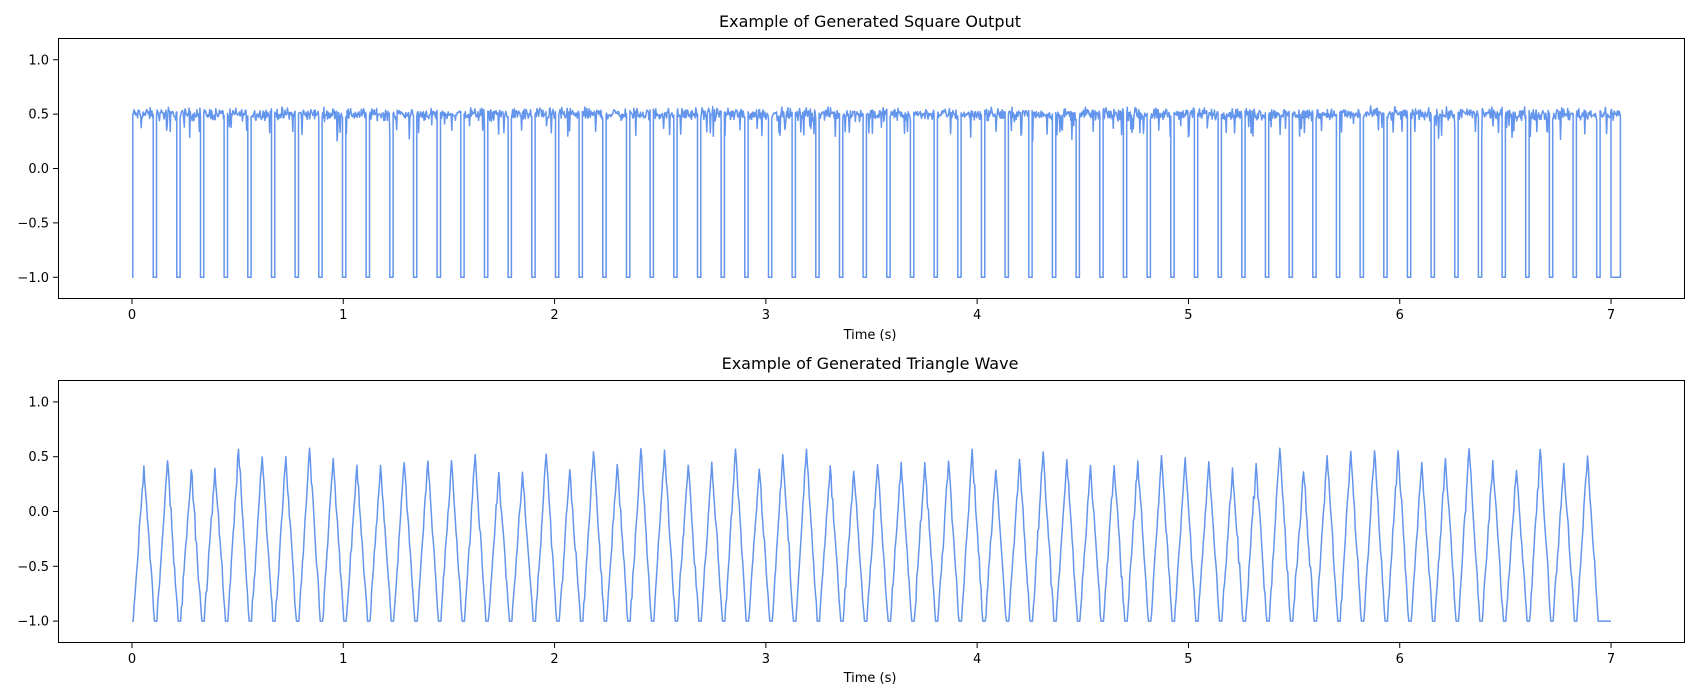  Describe the element at coordinates (871, 311) in the screenshot. I see `square-x-axis: 0 1 2 3 4 5 6 7` at that location.